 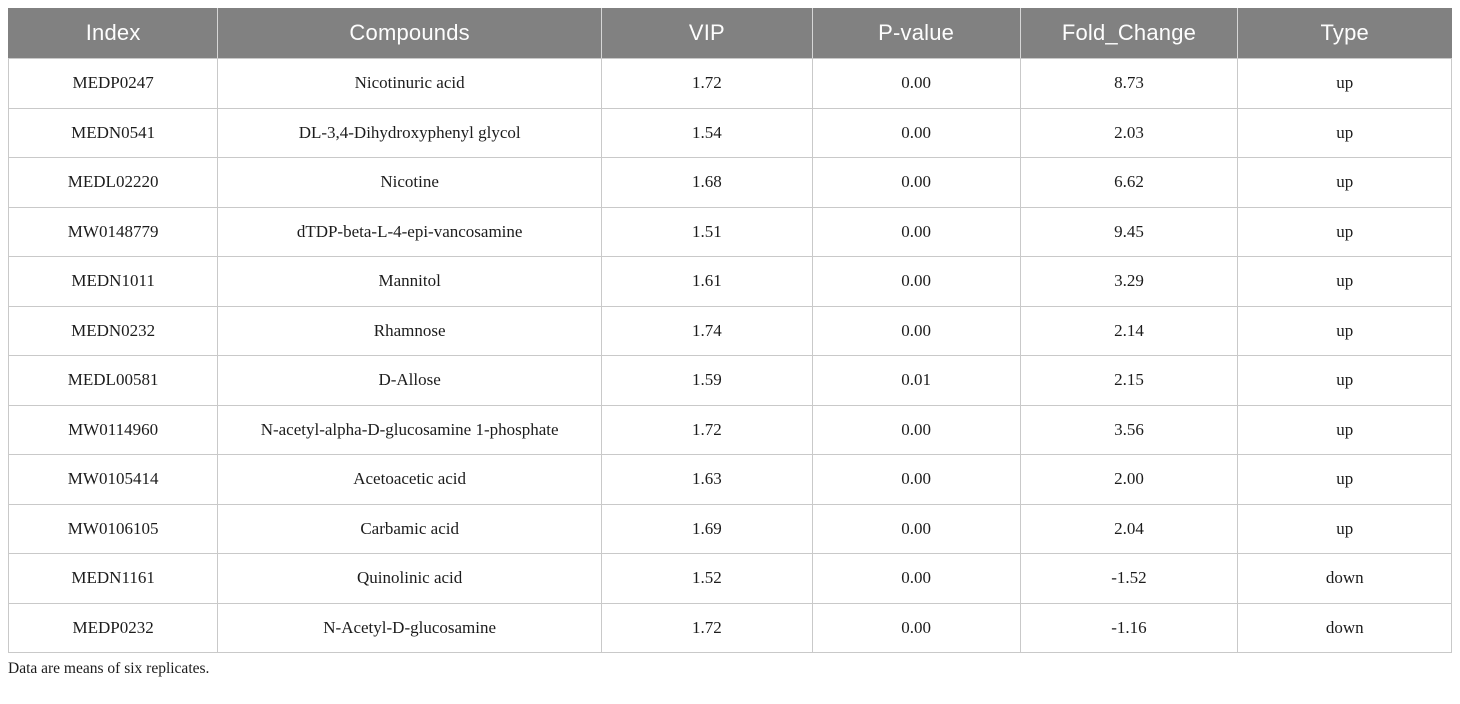 What do you see at coordinates (1344, 33) in the screenshot?
I see `column-header-type: Type` at bounding box center [1344, 33].